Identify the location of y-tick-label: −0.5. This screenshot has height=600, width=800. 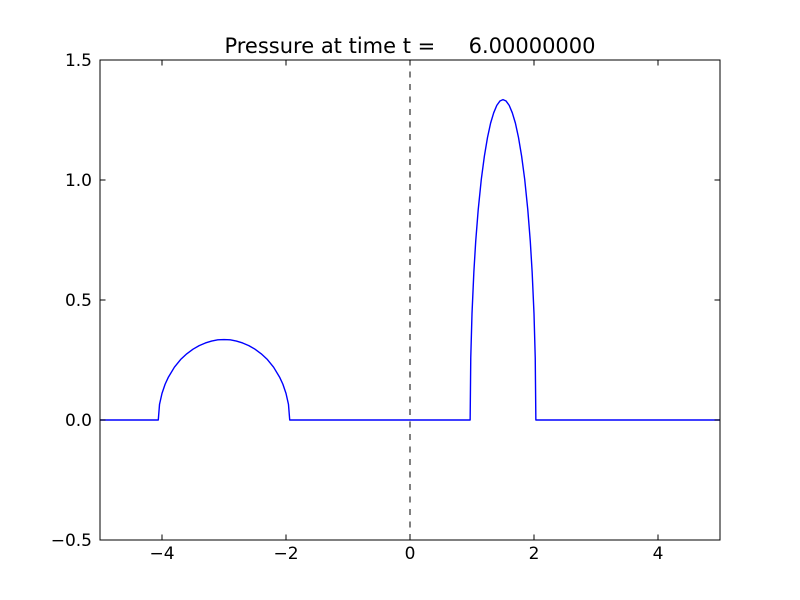
(71, 541).